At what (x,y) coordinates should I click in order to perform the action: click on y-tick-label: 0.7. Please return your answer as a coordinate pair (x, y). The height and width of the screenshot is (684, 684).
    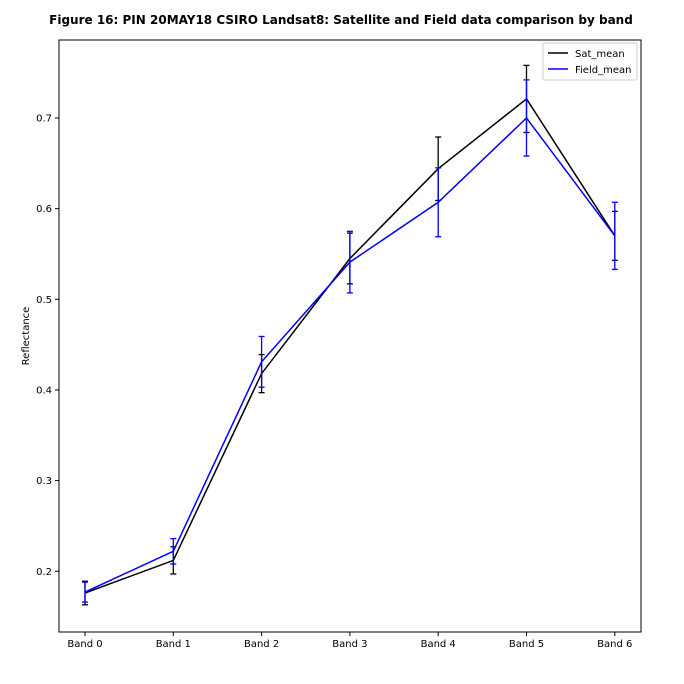
    Looking at the image, I should click on (44, 118).